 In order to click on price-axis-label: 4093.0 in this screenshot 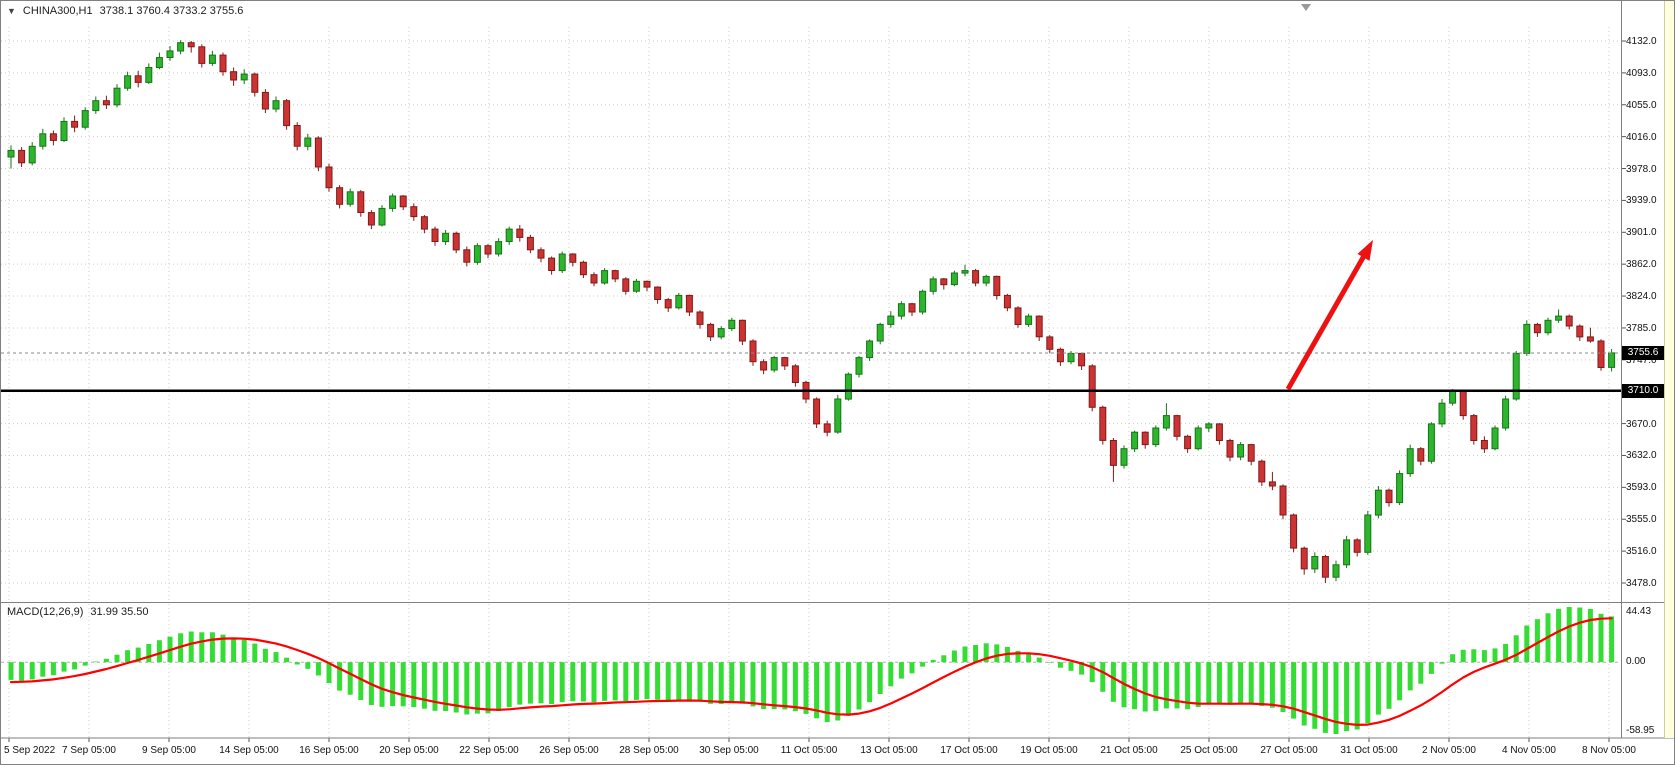, I will do `click(1641, 73)`.